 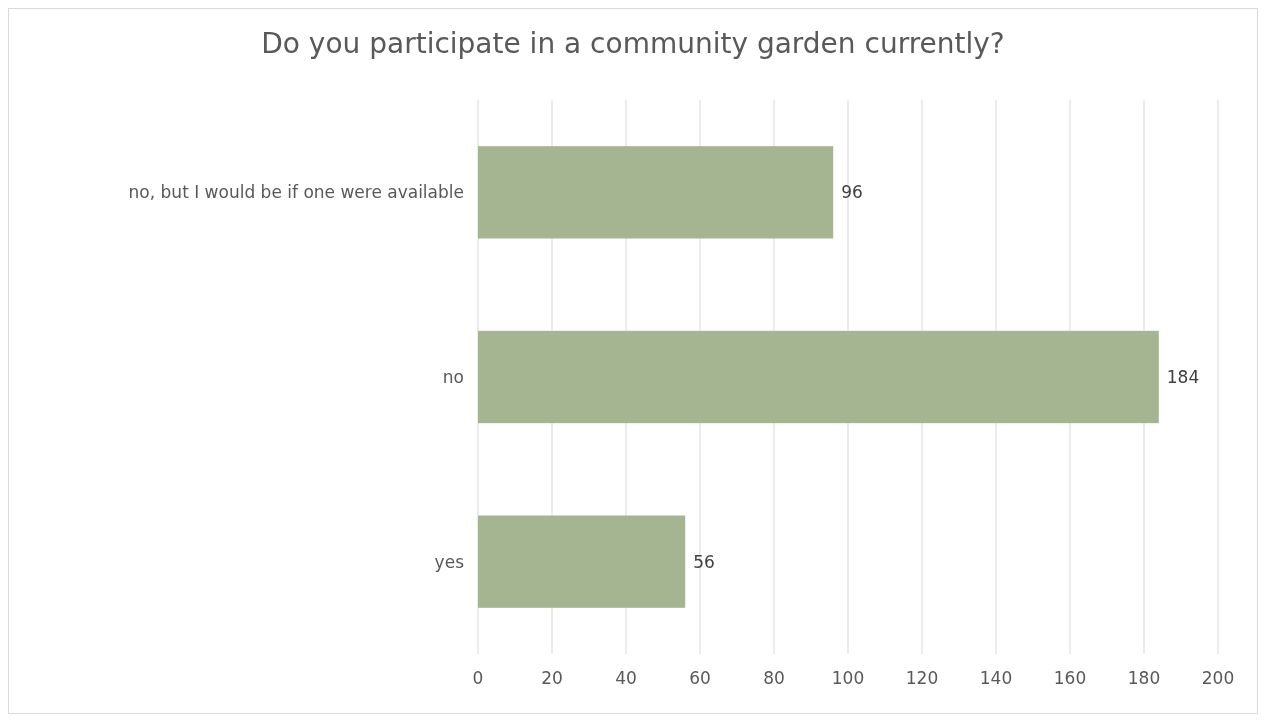 What do you see at coordinates (552, 678) in the screenshot?
I see `x-tick-label: 20` at bounding box center [552, 678].